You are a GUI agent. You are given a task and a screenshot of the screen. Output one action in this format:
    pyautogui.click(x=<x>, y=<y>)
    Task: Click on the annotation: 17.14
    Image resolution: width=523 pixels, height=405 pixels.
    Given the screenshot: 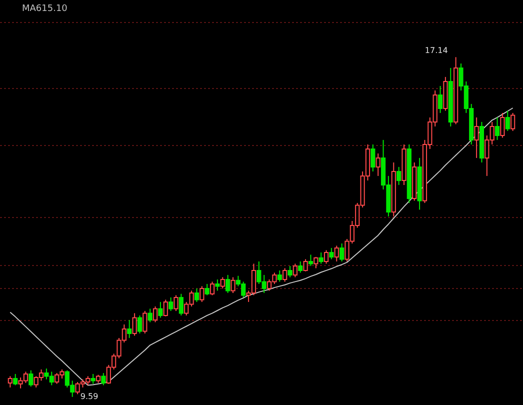 What is the action you would take?
    pyautogui.click(x=436, y=51)
    